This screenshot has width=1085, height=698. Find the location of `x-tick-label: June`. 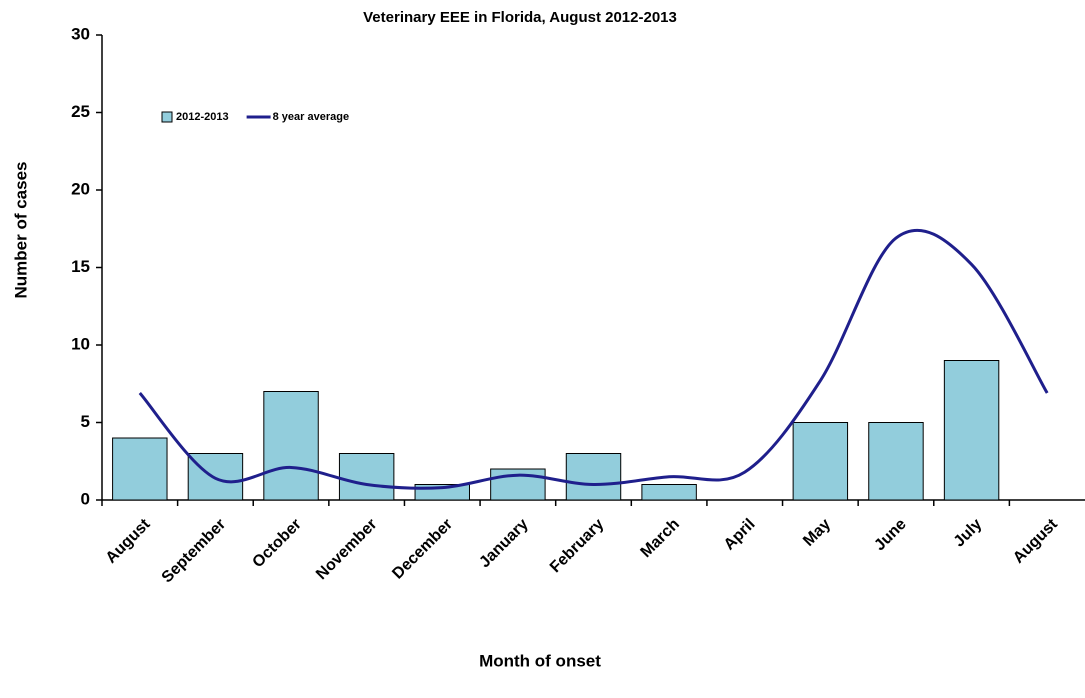

x-tick-label: June is located at coordinates (890, 535).